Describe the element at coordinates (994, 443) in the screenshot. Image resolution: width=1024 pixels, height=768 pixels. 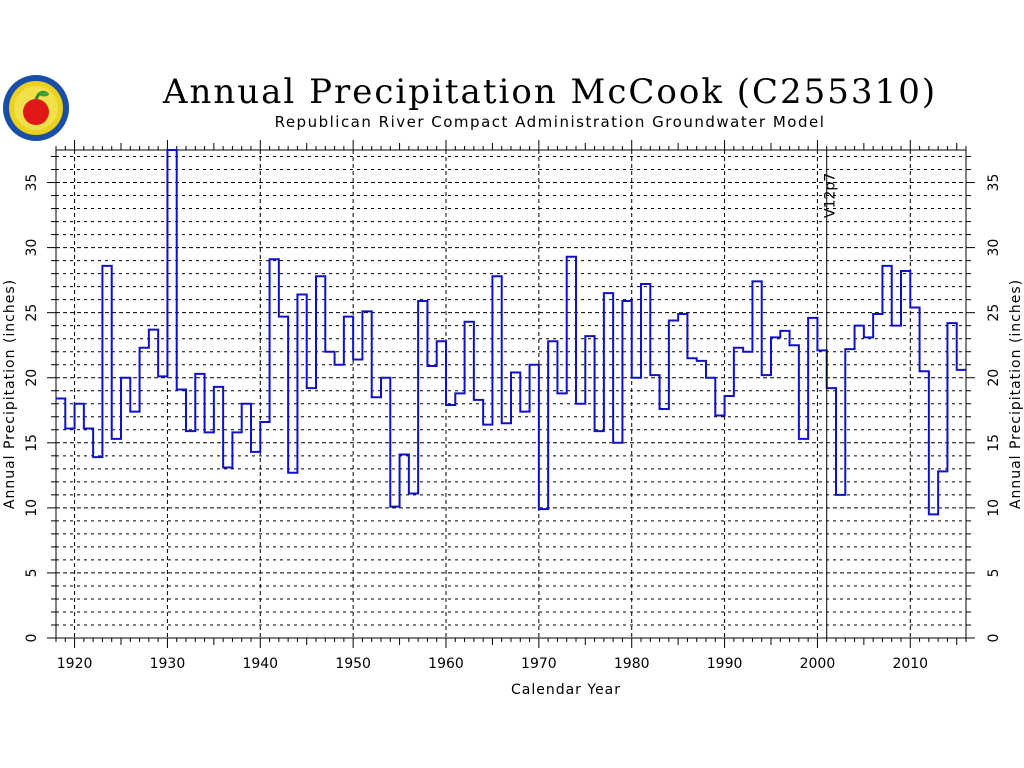
I see `y-tick-label-right: 15` at that location.